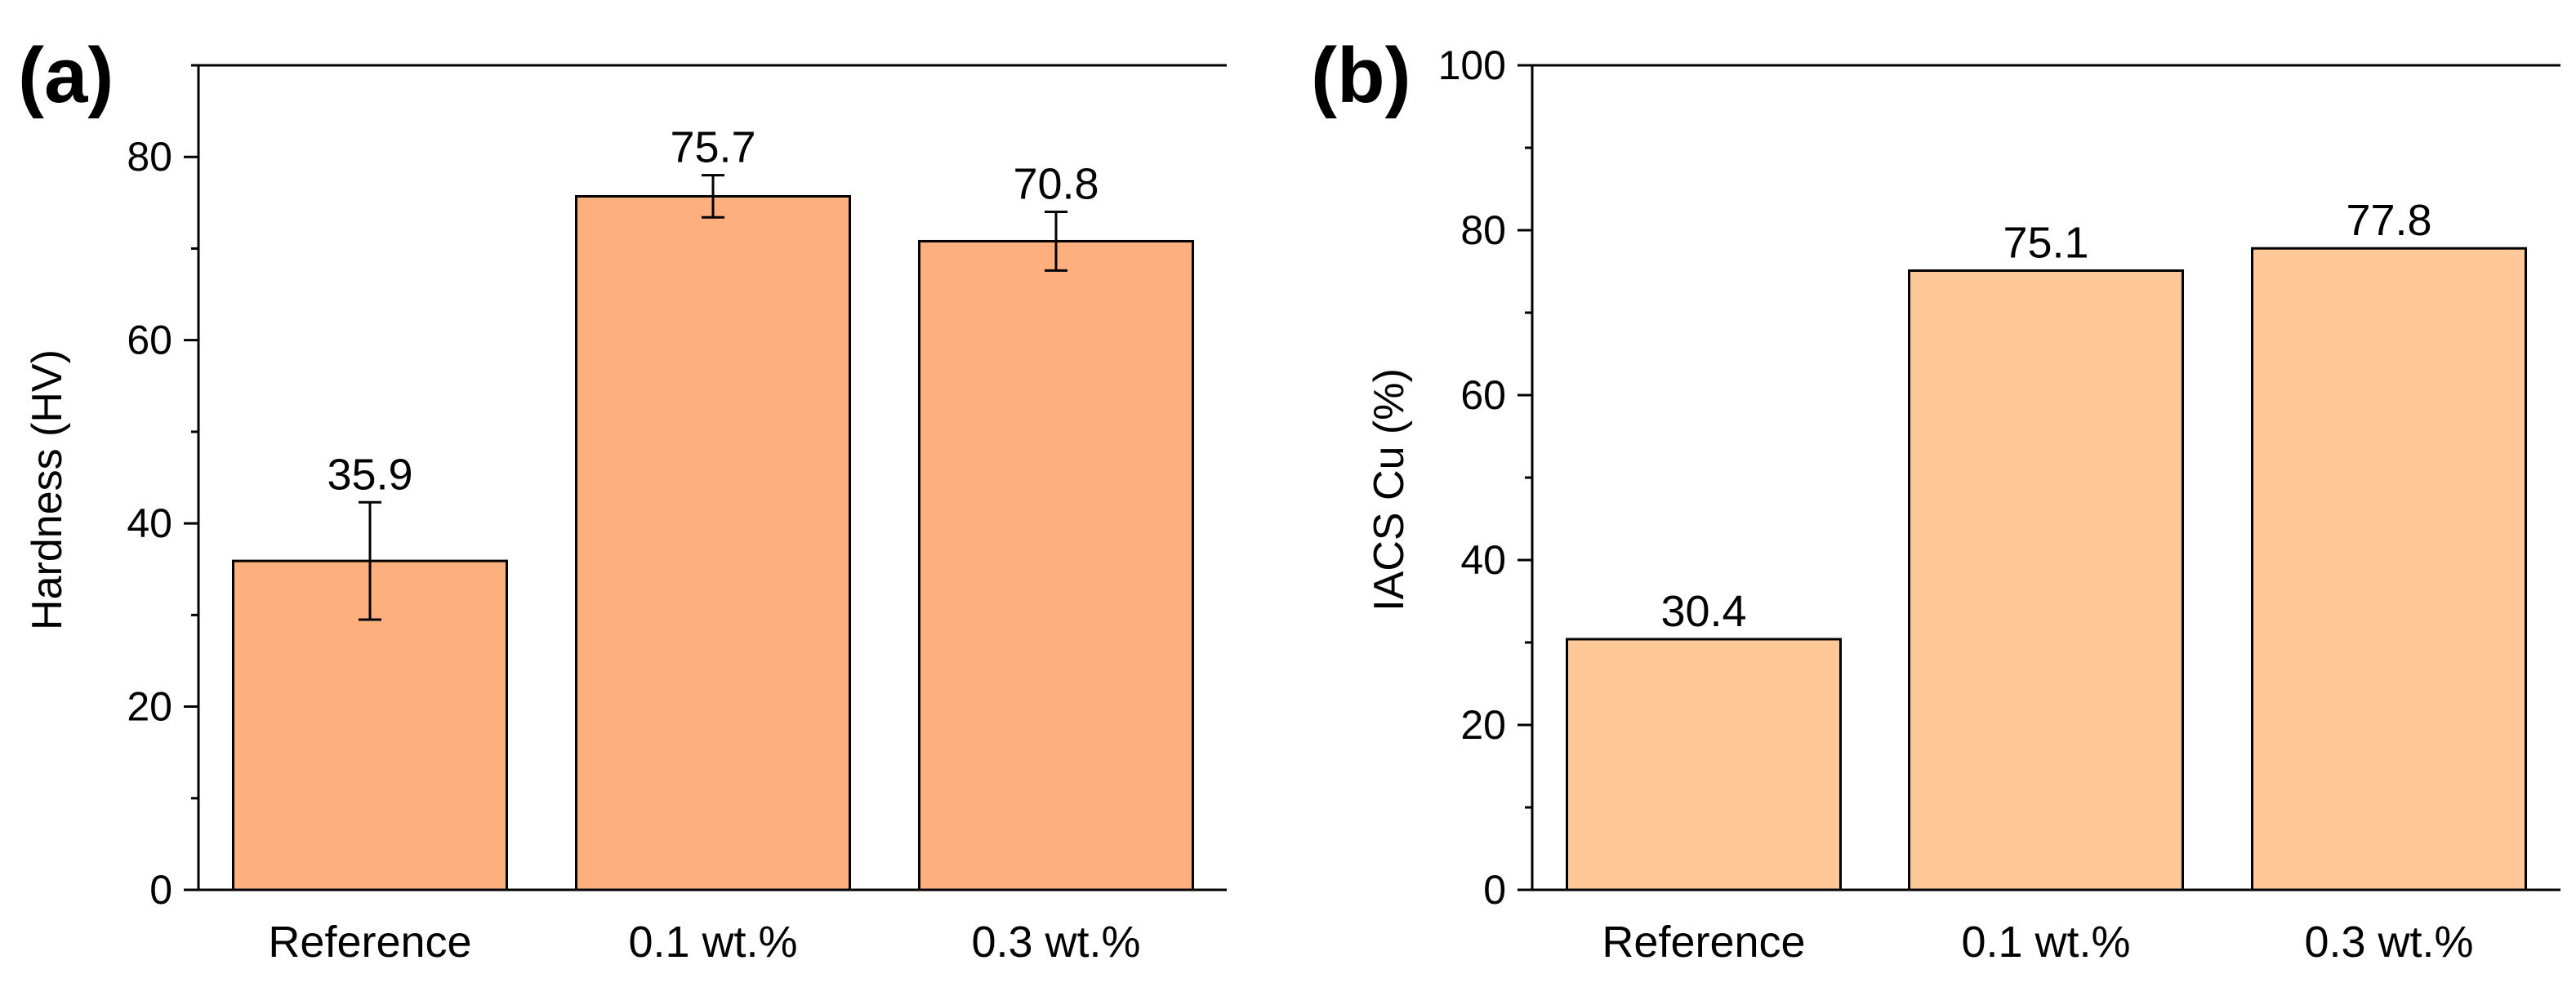  I want to click on panel-a-data-label-2: 70.8, so click(1056, 184).